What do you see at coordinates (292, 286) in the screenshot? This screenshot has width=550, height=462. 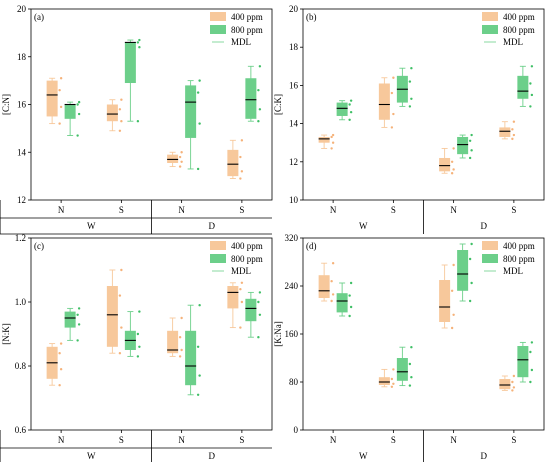 I see `y-tick-label: 240` at bounding box center [292, 286].